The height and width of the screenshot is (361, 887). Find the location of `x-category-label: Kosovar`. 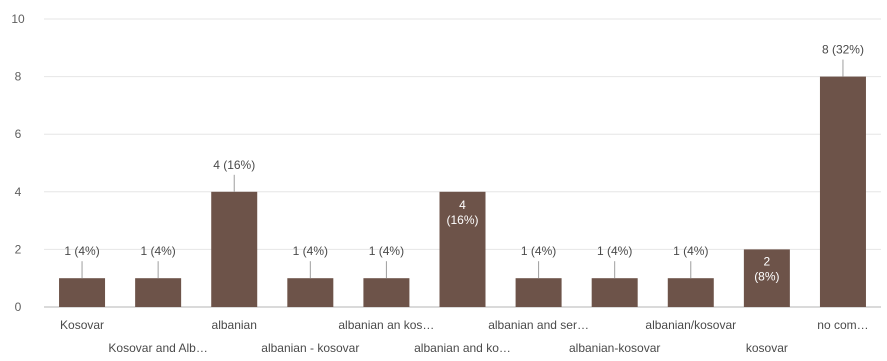

x-category-label: Kosovar is located at coordinates (82, 325).